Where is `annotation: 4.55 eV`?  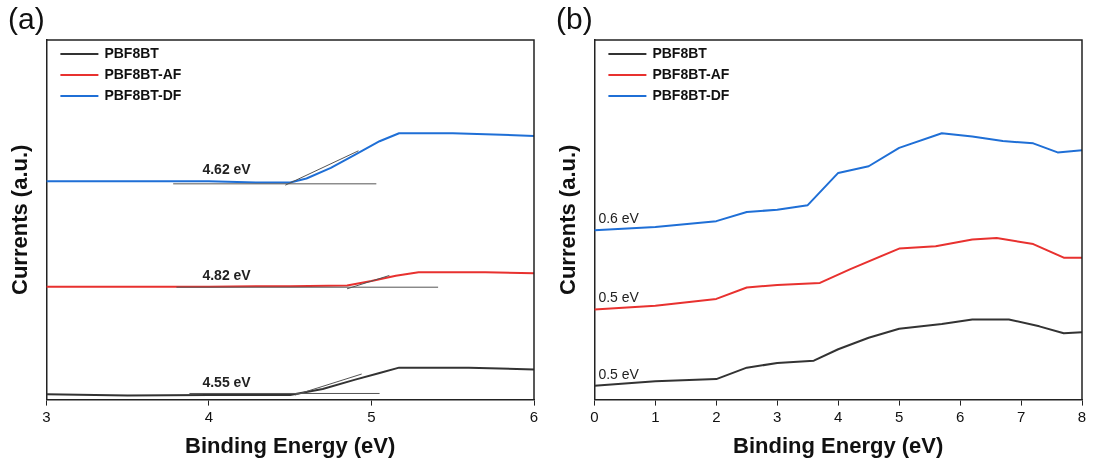
annotation: 4.55 eV is located at coordinates (227, 382).